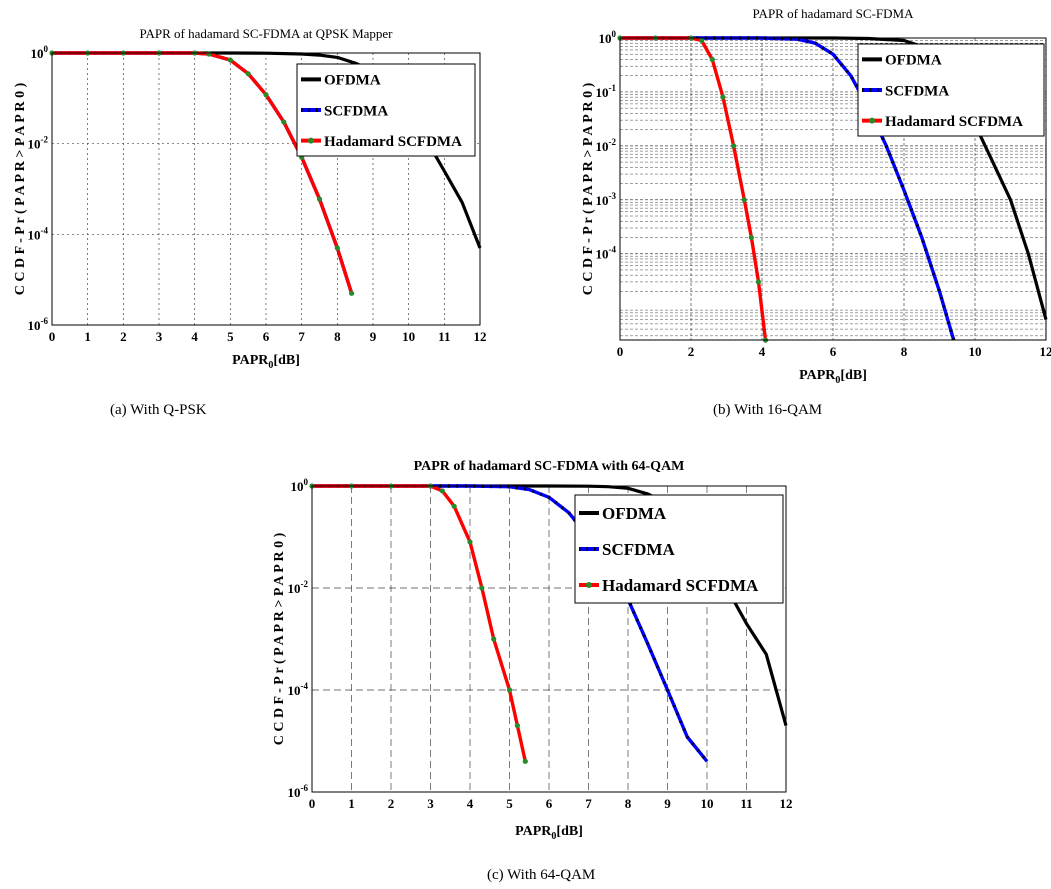 The height and width of the screenshot is (889, 1051). Describe the element at coordinates (266, 33) in the screenshot. I see `chart-title: PAPR of hadamard SC-FDMA at QPSK Mapper` at that location.